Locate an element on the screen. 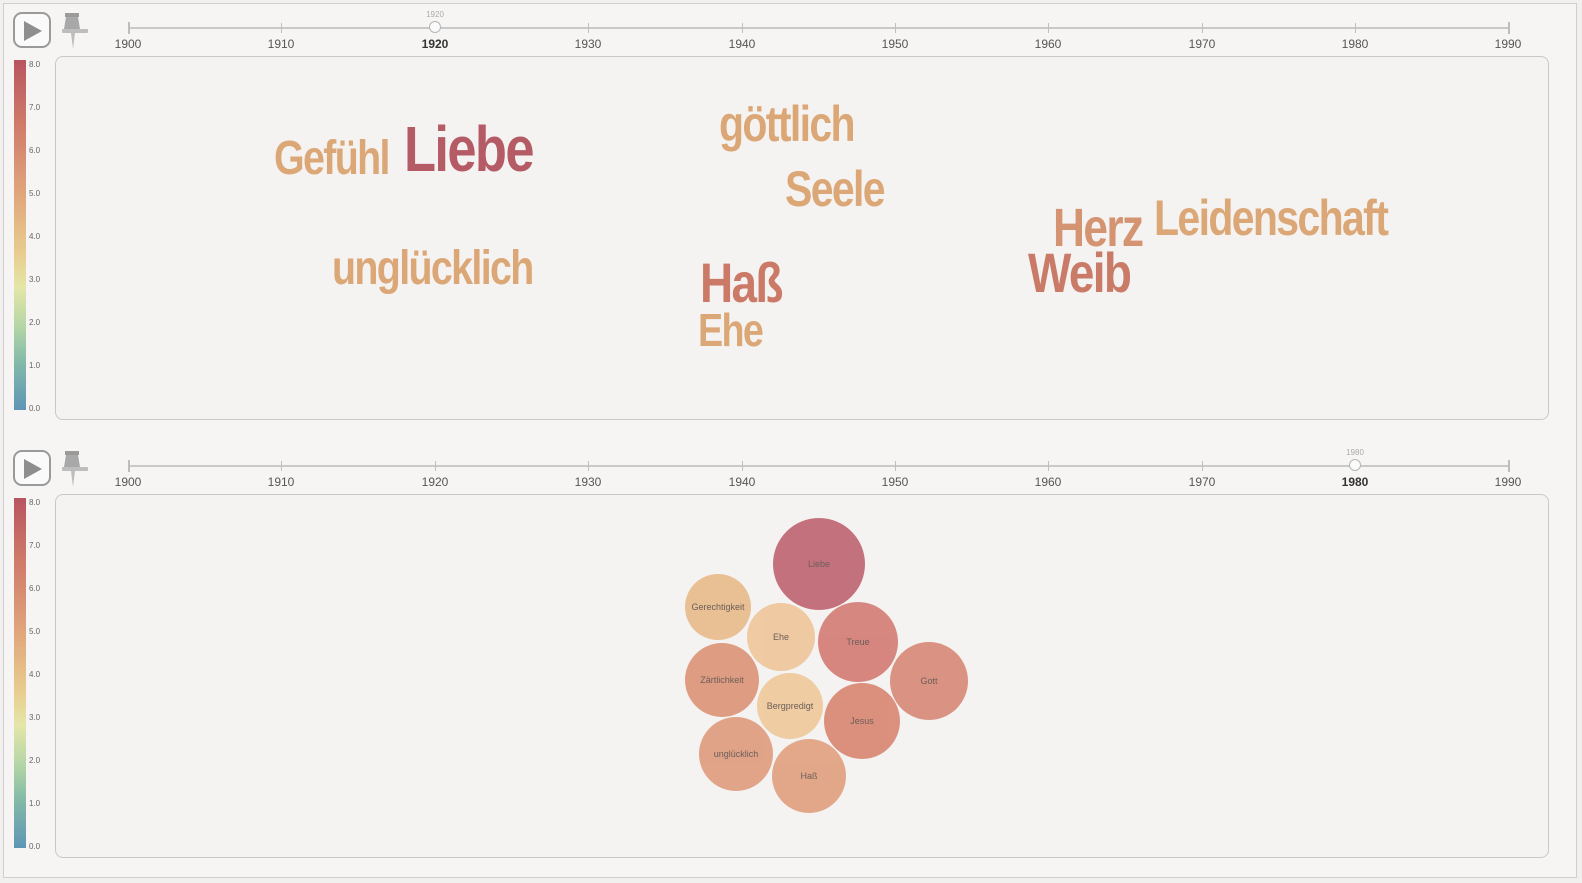  slider-value-label: 1920 is located at coordinates (435, 14).